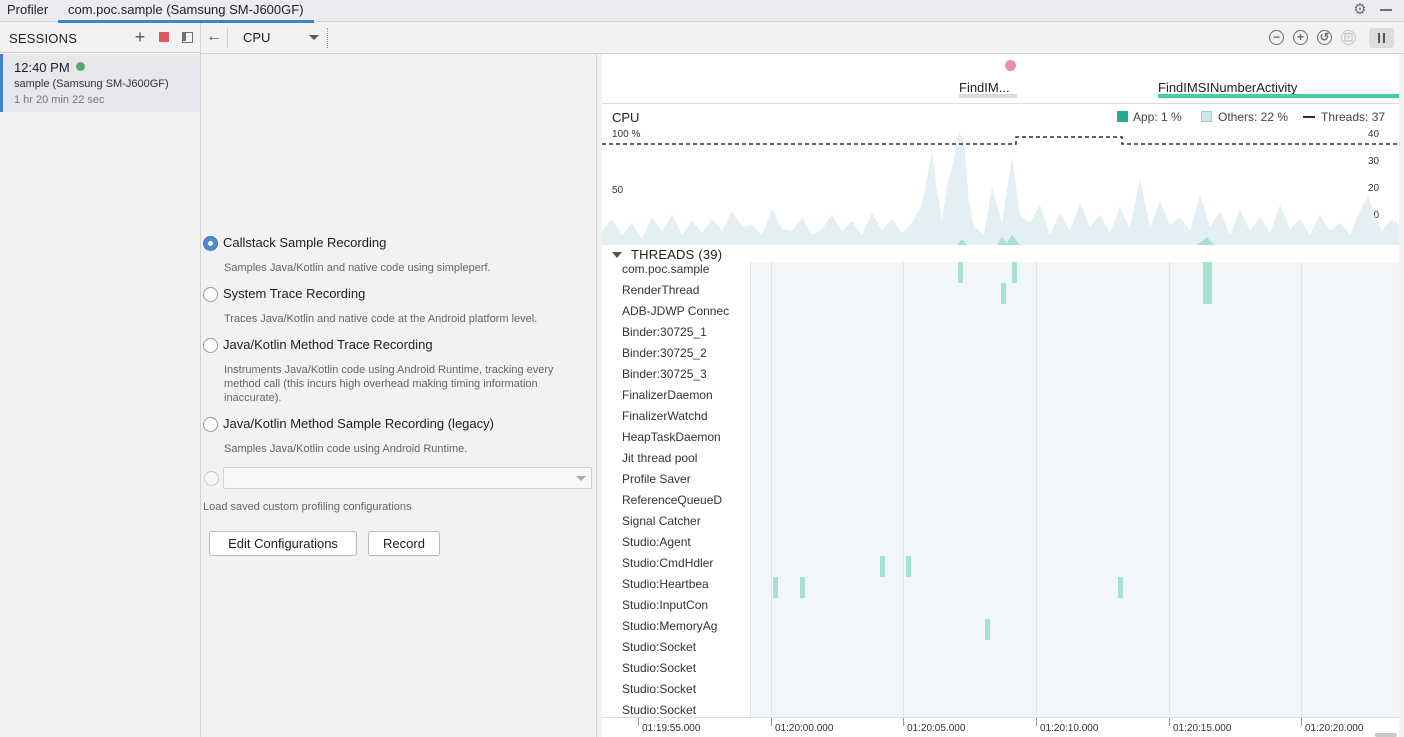  I want to click on legend-threads: Threads: 37, so click(1353, 117).